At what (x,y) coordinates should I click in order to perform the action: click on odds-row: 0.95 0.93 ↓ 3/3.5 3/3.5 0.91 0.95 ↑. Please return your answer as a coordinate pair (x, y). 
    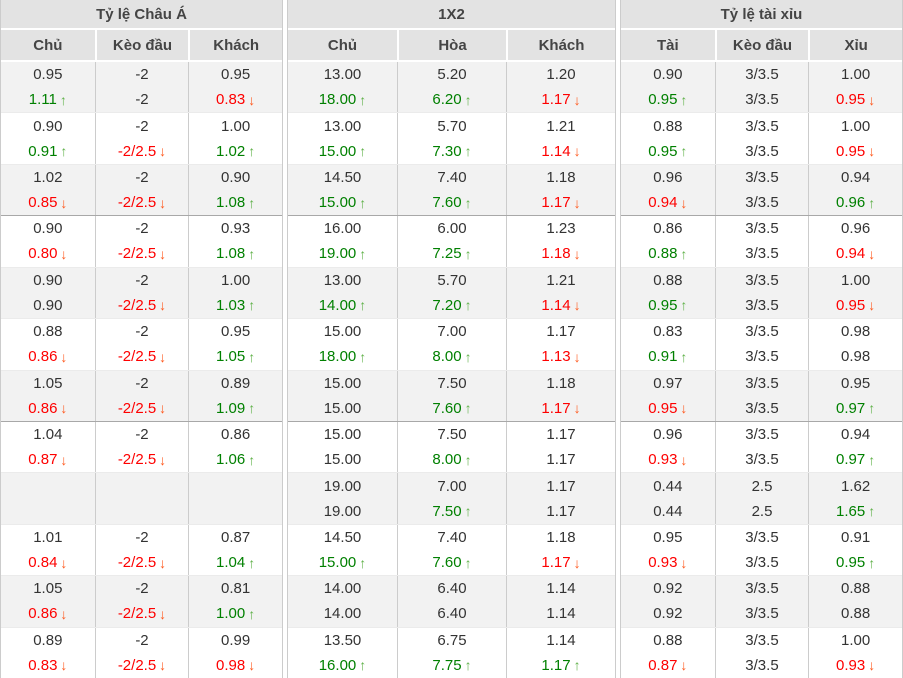
    Looking at the image, I should click on (761, 550).